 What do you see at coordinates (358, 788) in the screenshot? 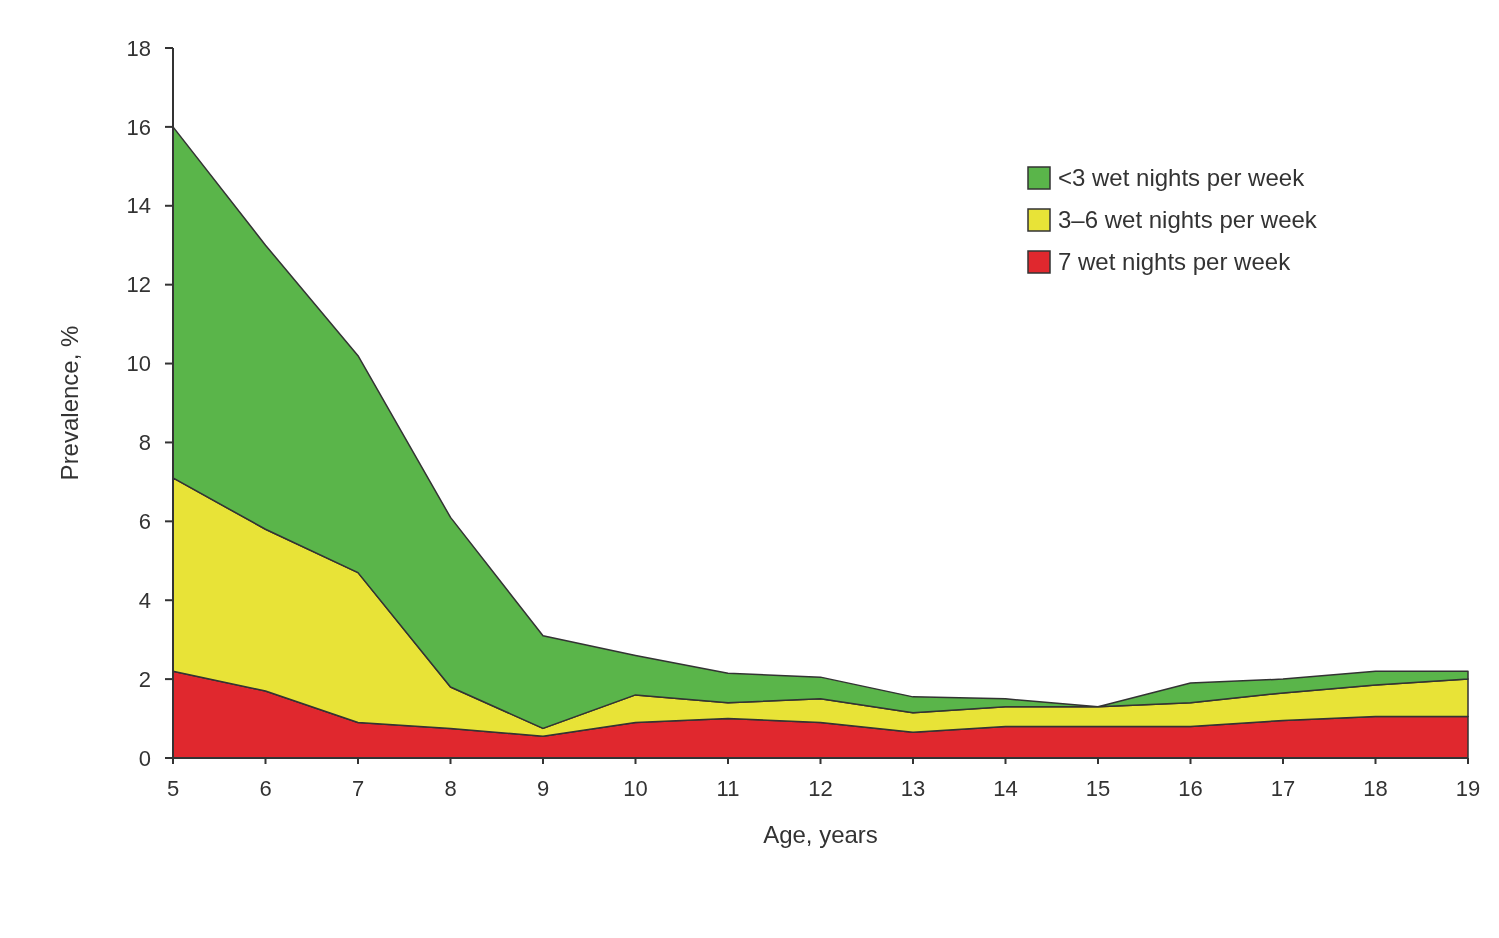
I see `x-tick-label: 7` at bounding box center [358, 788].